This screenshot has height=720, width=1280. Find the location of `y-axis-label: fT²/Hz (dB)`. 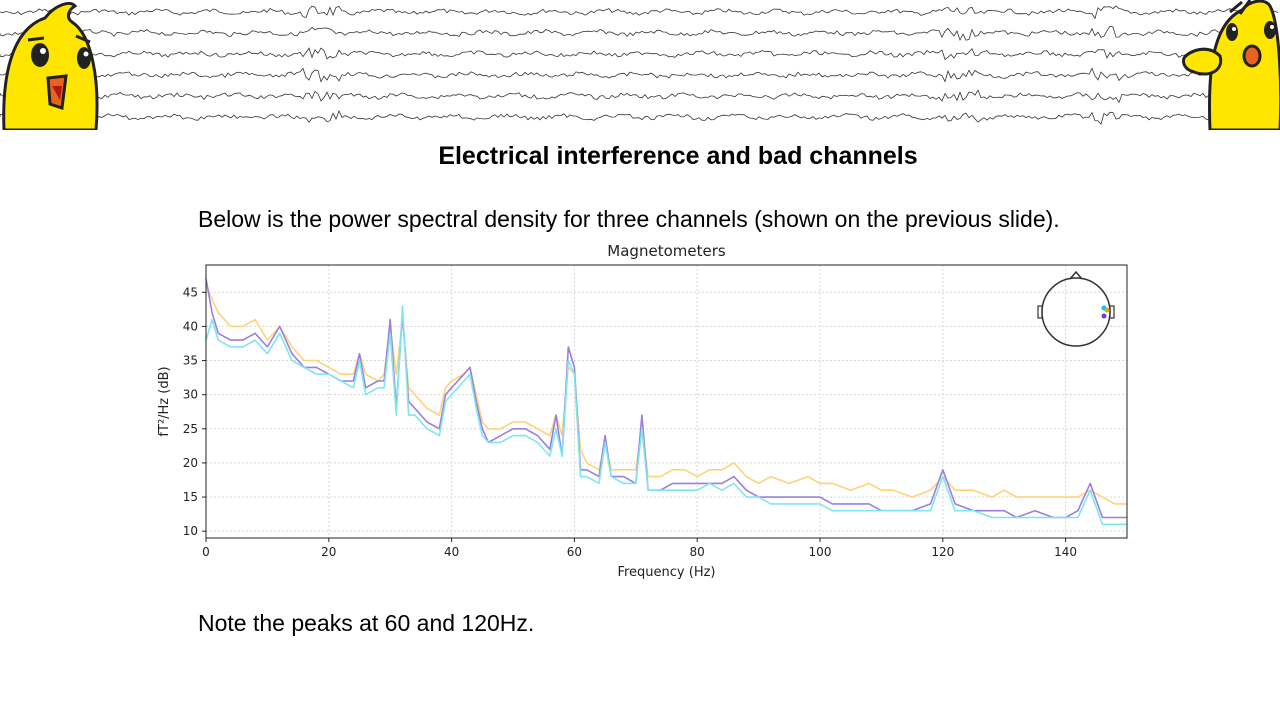

y-axis-label: fT²/Hz (dB) is located at coordinates (164, 401).